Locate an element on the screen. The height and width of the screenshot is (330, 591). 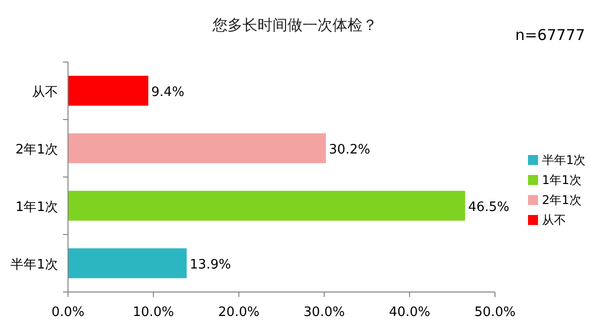
y-tick-label: 从不 is located at coordinates (45, 92).